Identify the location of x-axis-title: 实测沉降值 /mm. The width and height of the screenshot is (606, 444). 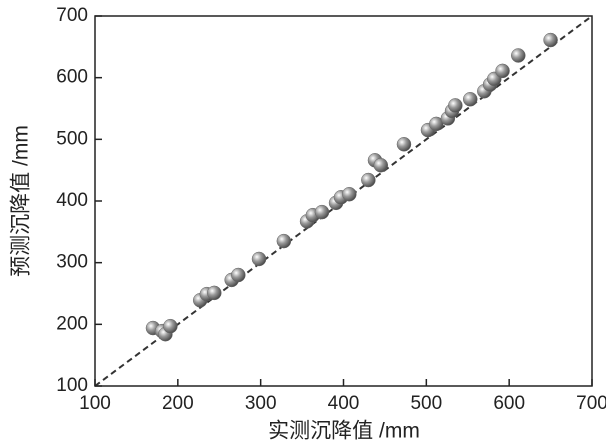
(344, 431).